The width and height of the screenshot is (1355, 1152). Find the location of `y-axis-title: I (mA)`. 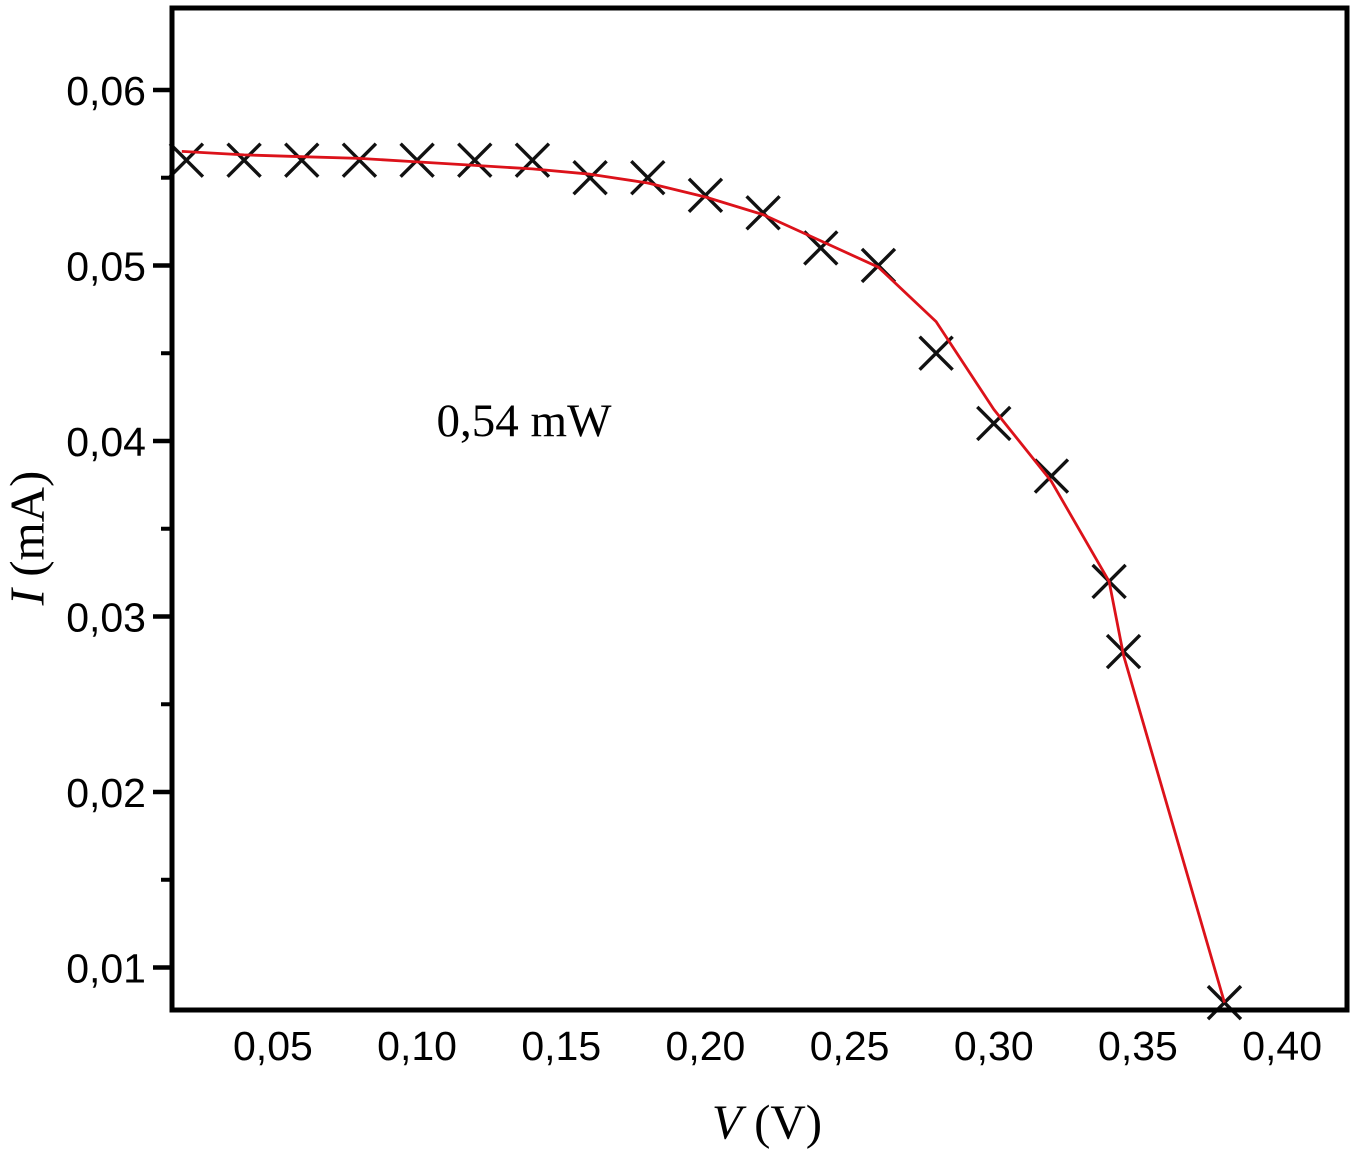

y-axis-title: I (mA) is located at coordinates (28, 538).